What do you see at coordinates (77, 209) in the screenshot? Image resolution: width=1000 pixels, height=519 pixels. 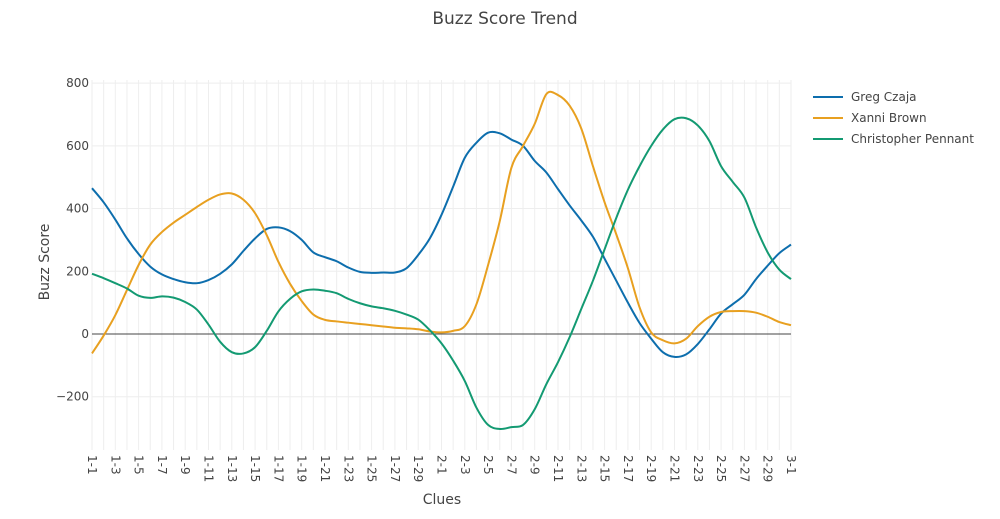 I see `y-tick-label: 400` at bounding box center [77, 209].